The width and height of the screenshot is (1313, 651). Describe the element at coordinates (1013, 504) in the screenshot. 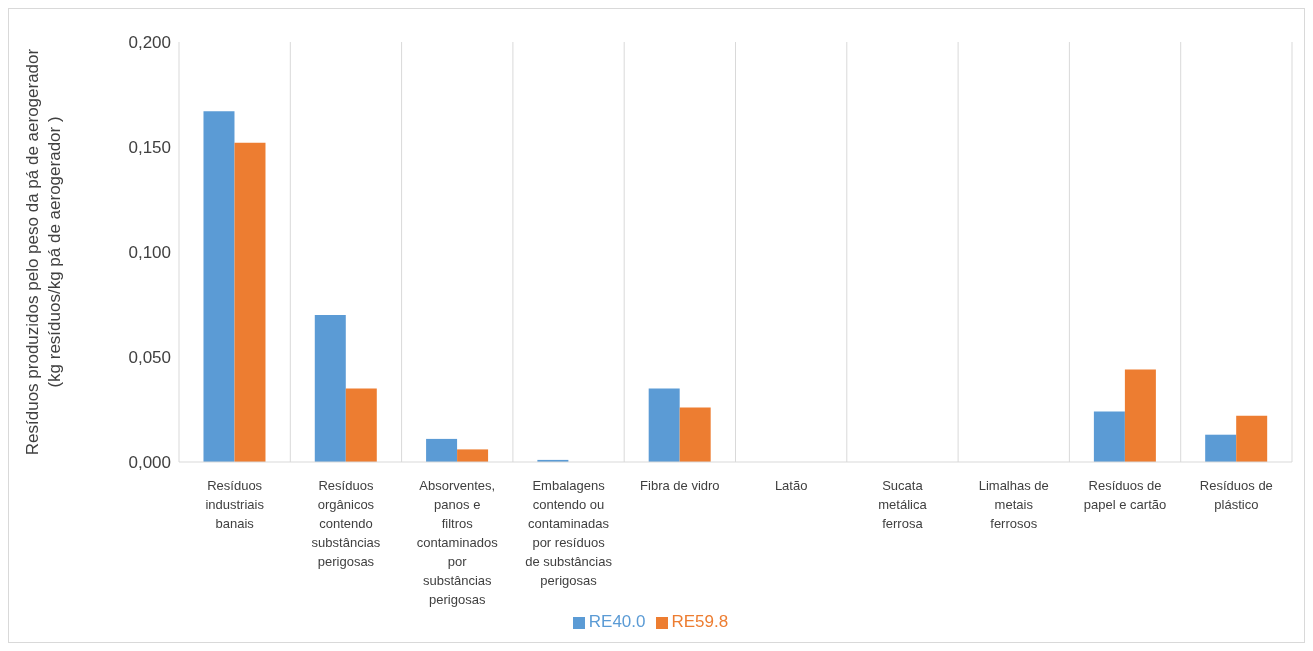

I see `x-tick-label: Limalhas de metais ferrosos` at that location.